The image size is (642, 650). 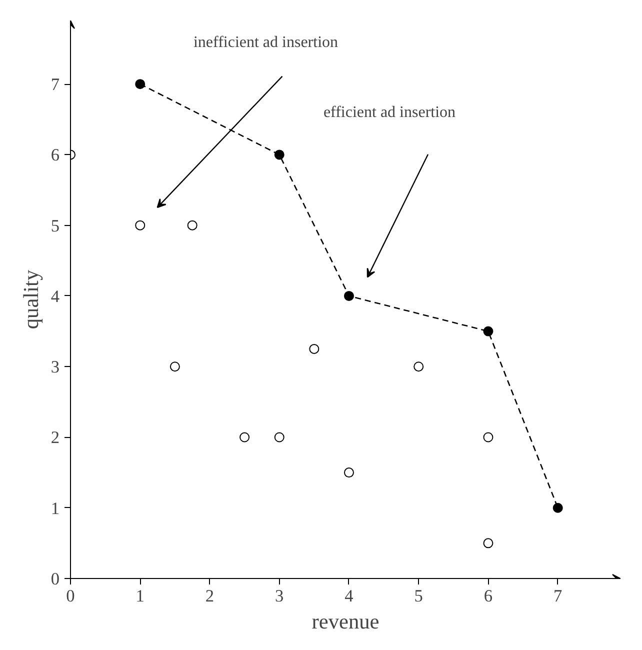 What do you see at coordinates (418, 596) in the screenshot?
I see `x-tick-label: 5` at bounding box center [418, 596].